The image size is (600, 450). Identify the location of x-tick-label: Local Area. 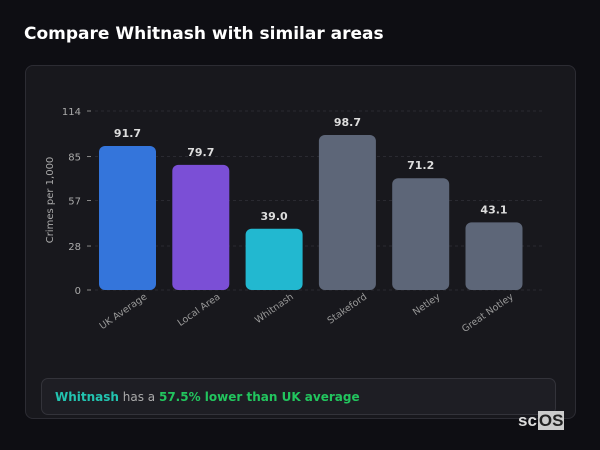
(199, 309).